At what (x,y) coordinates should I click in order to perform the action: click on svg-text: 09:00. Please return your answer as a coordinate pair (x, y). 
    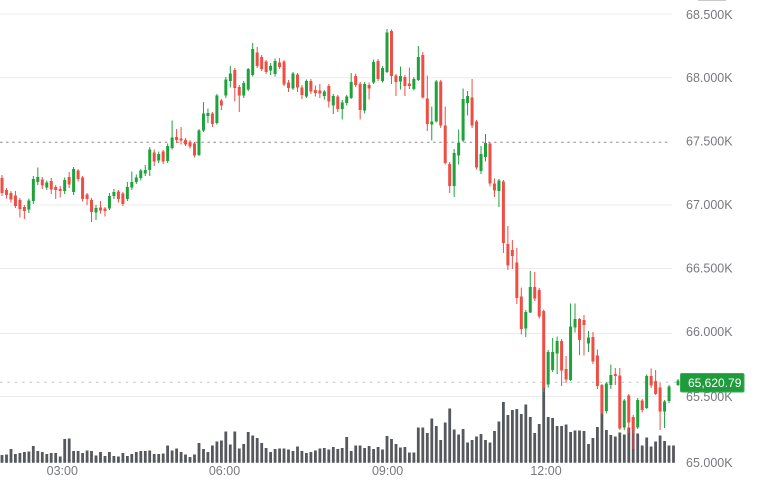
    Looking at the image, I should click on (387, 471).